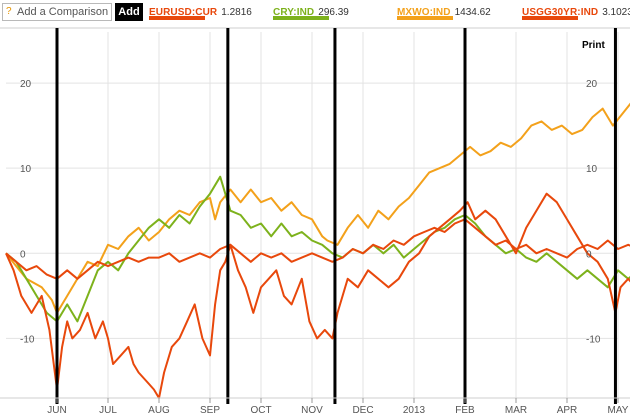  Describe the element at coordinates (414, 410) in the screenshot. I see `x-tick-label: 2013` at that location.